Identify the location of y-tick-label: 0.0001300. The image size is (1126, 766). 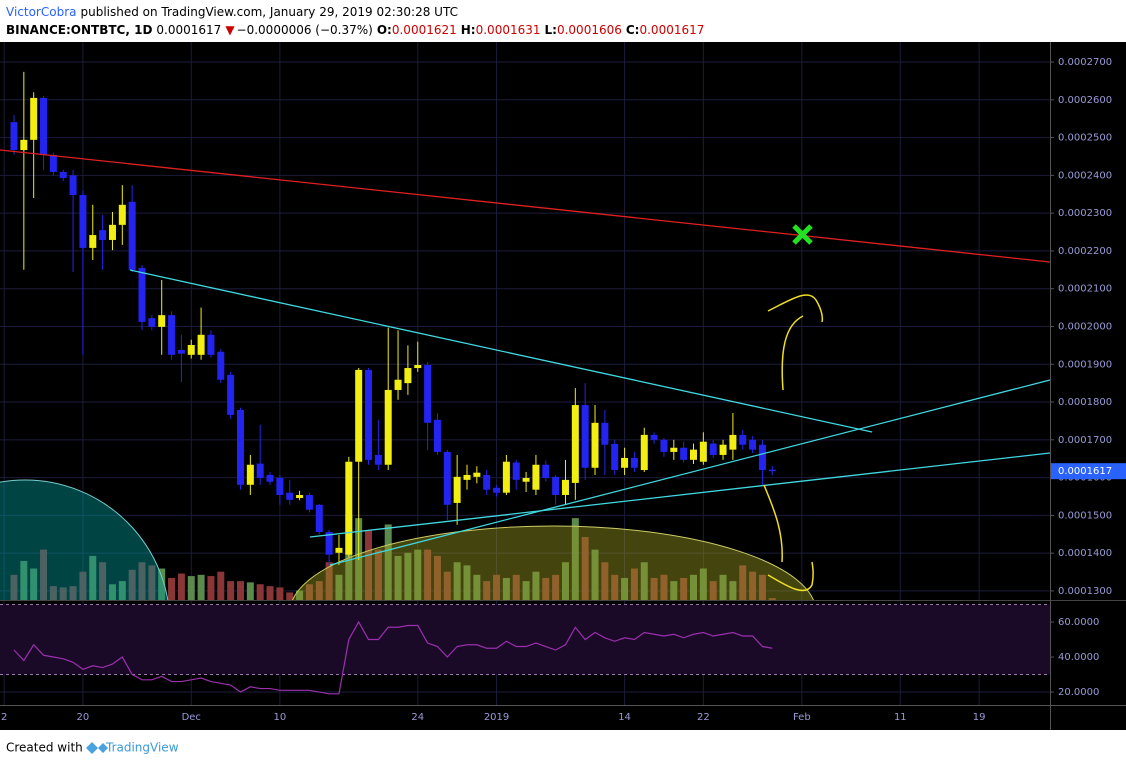
(1085, 591).